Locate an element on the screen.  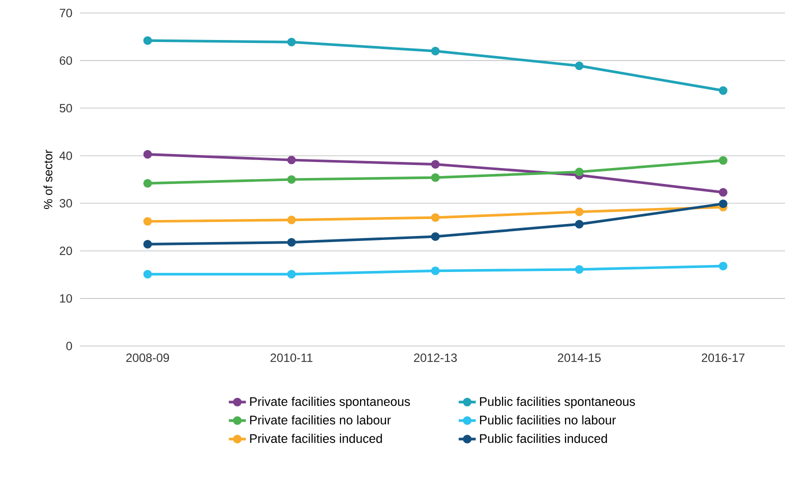
x-tick-label: 2012-13 is located at coordinates (435, 358).